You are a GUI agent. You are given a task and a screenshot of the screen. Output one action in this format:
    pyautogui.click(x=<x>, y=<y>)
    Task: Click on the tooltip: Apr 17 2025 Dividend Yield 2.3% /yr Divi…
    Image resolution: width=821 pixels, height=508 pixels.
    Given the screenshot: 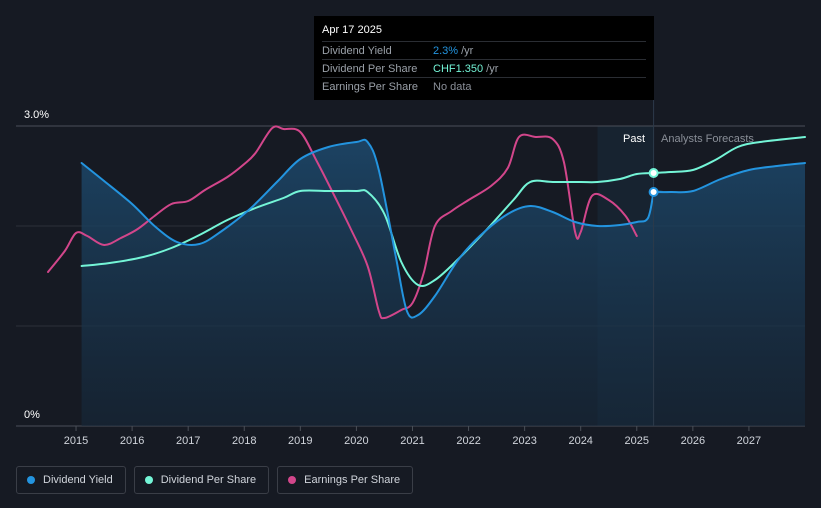 What is the action you would take?
    pyautogui.click(x=484, y=58)
    